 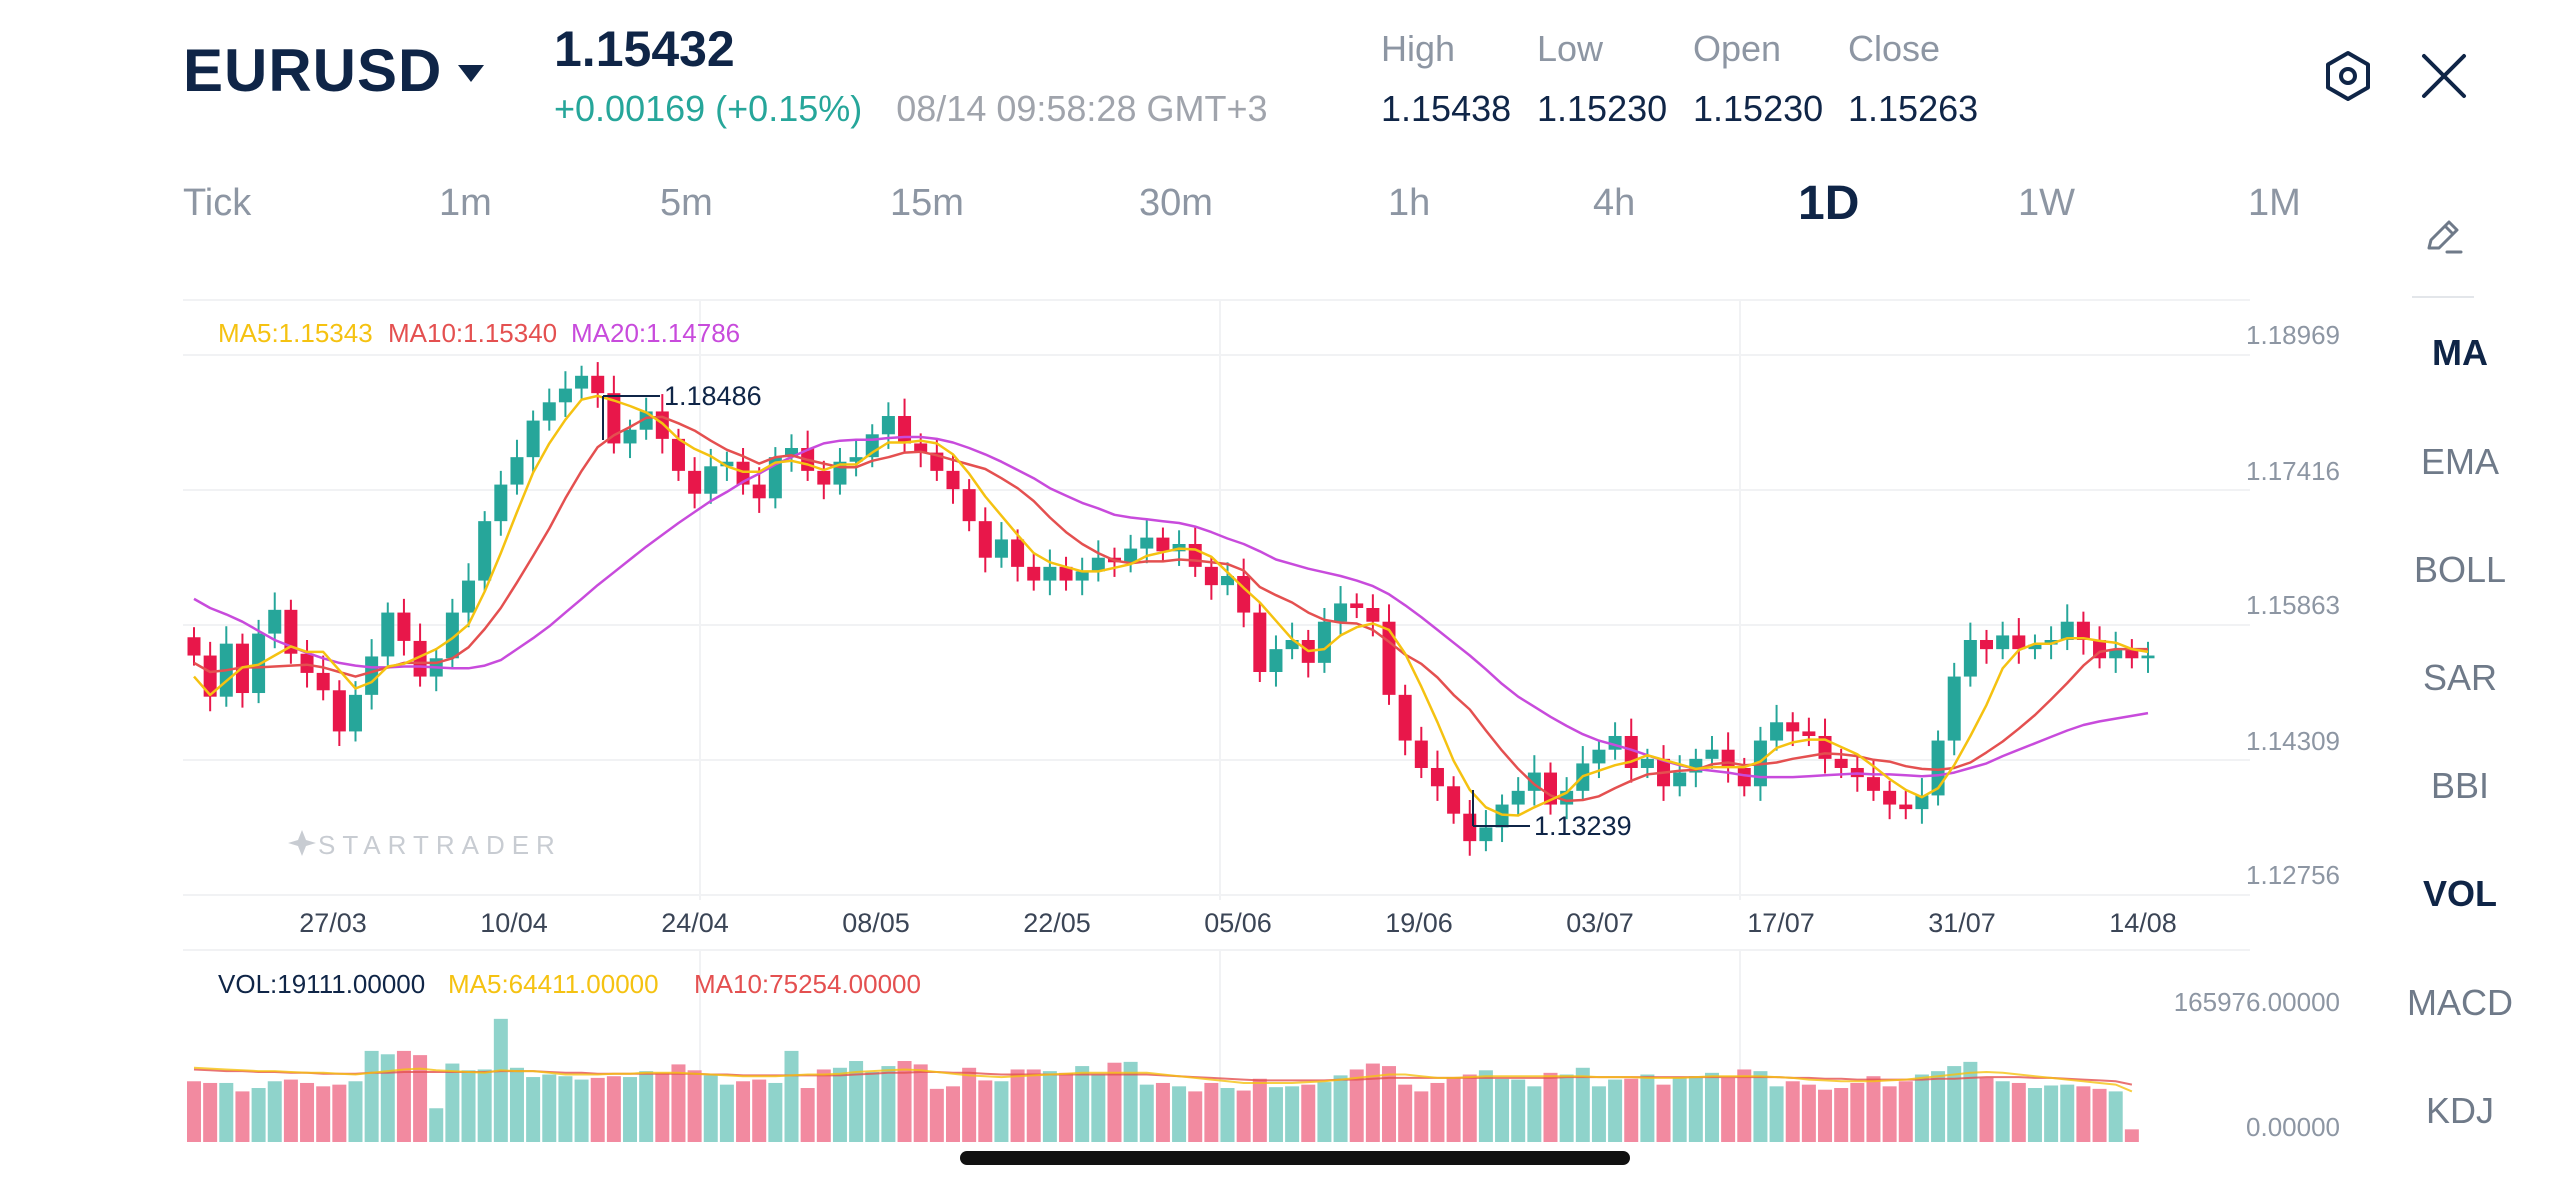 I want to click on close-button, so click(x=2444, y=76).